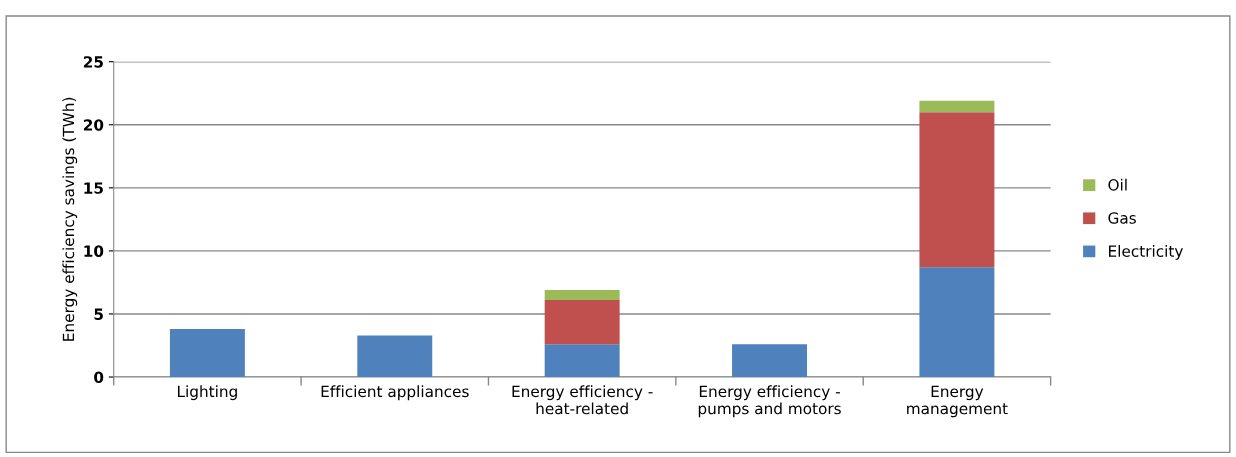  What do you see at coordinates (1117, 184) in the screenshot?
I see `legend-label: Oil` at bounding box center [1117, 184].